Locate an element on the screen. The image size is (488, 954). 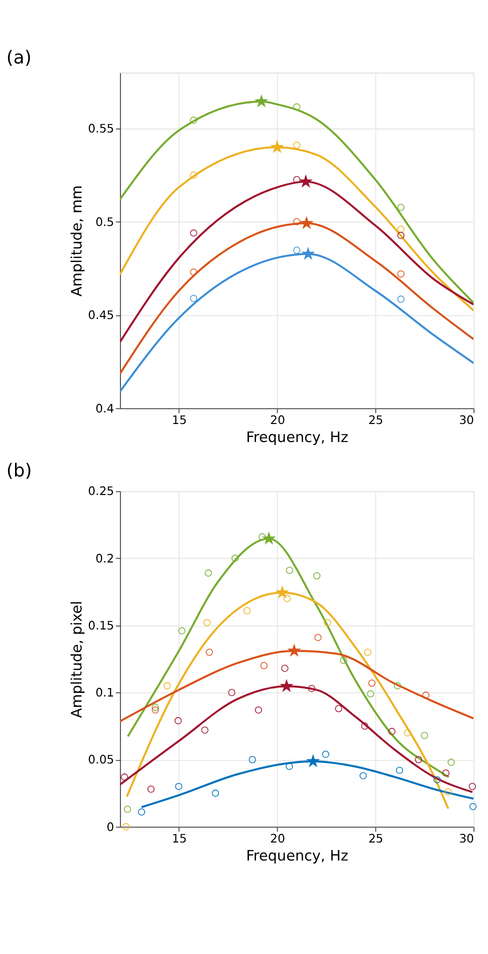
y-tick-label: 0 is located at coordinates (110, 827).